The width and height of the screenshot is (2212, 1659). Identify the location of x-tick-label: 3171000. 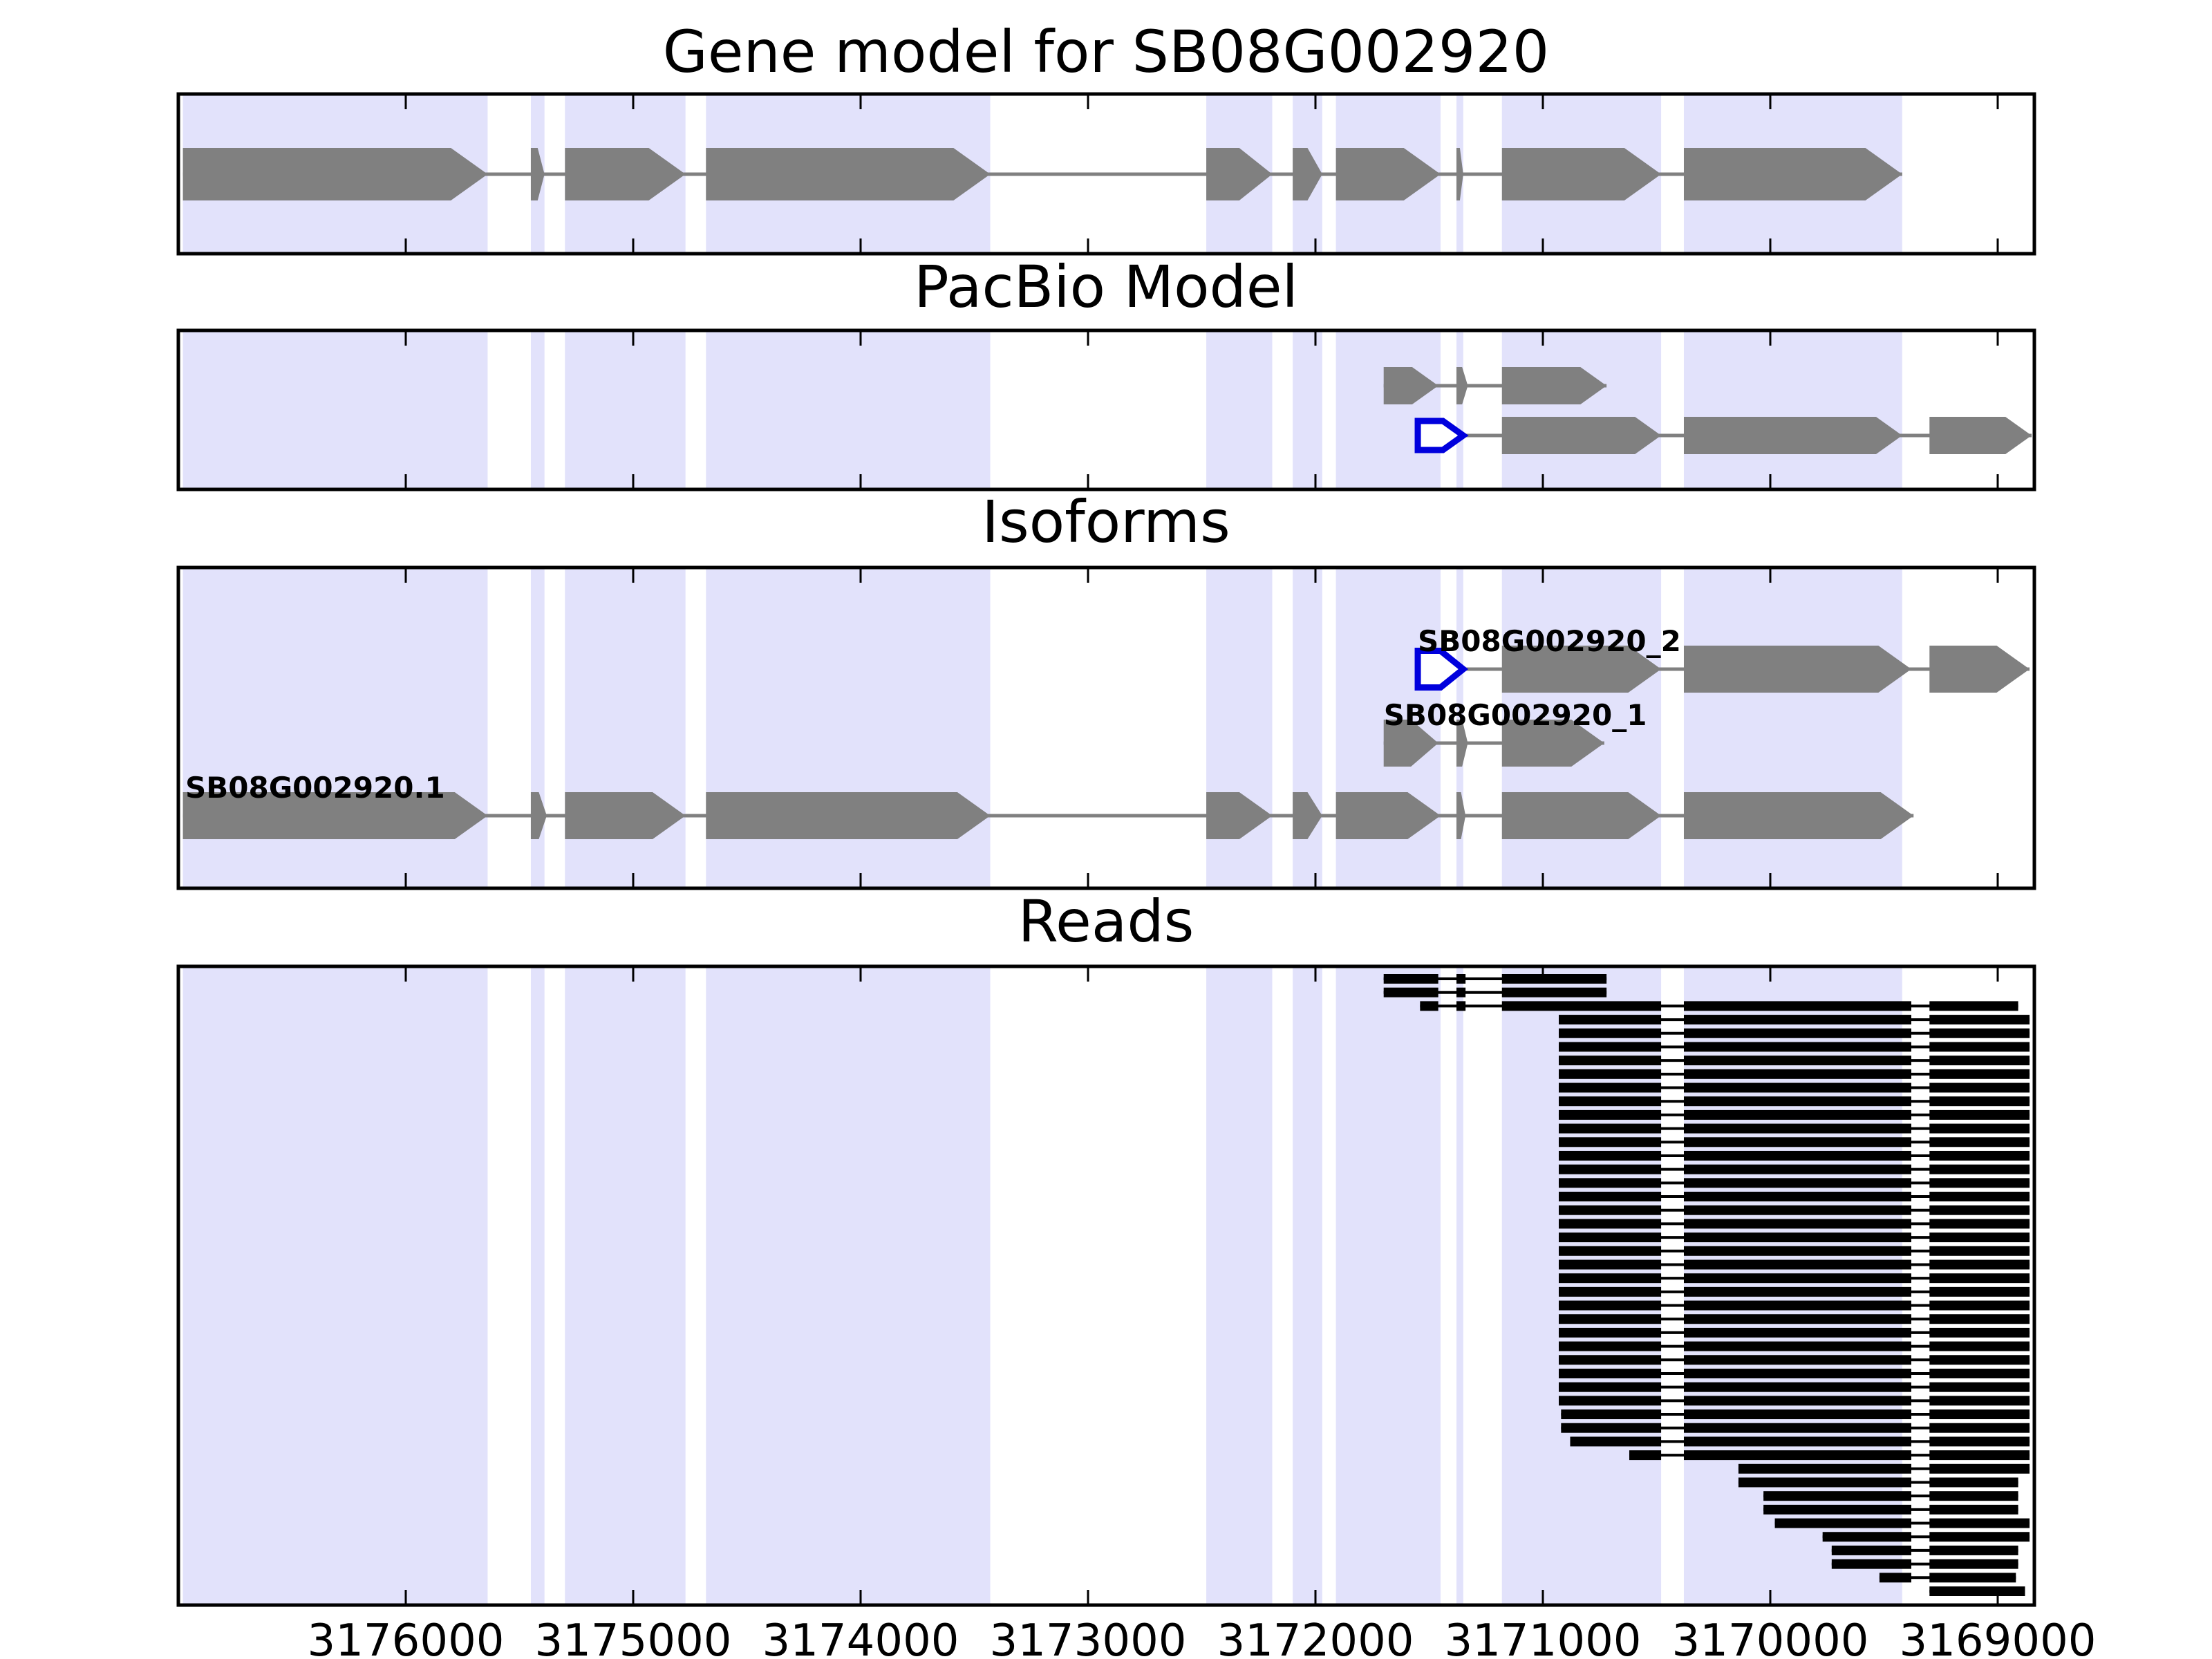
(1543, 1637).